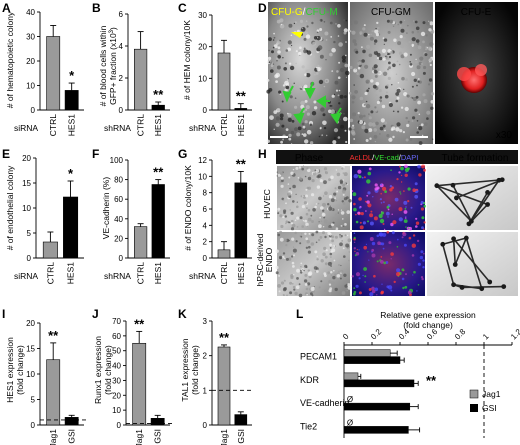 The width and height of the screenshot is (520, 445). I want to click on panel-letter-e: E, so click(6, 154).